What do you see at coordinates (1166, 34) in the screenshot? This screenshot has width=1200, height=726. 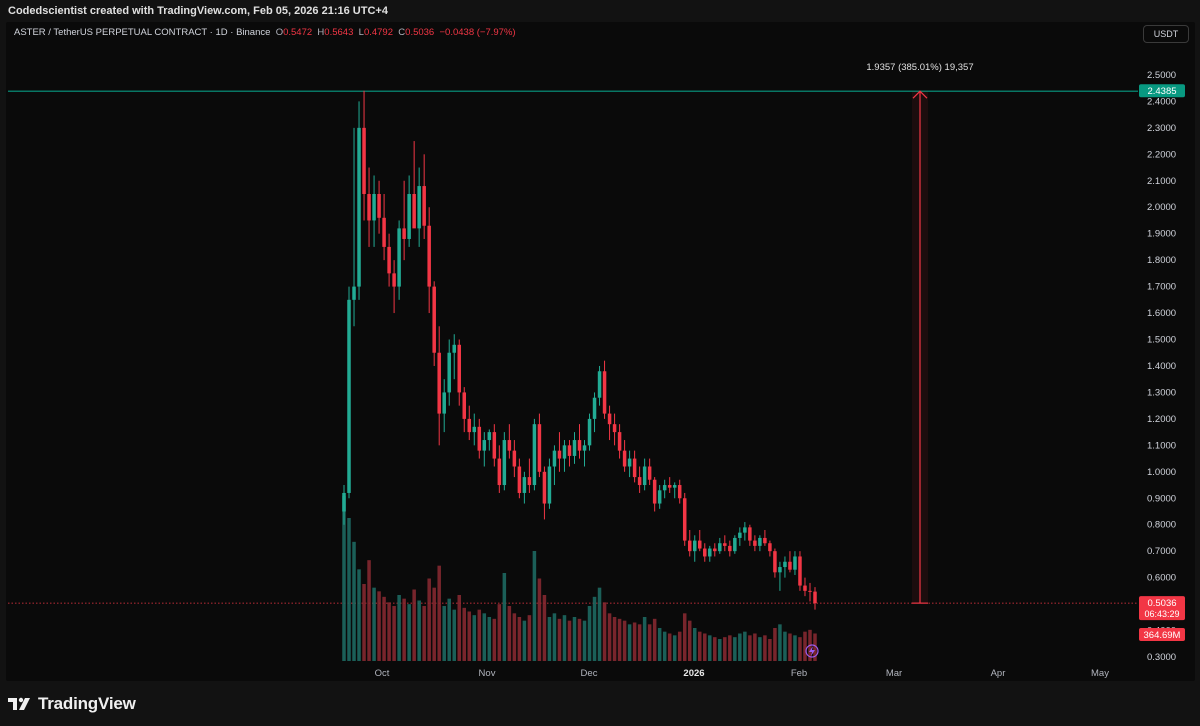 I see `currency-button: USDT` at bounding box center [1166, 34].